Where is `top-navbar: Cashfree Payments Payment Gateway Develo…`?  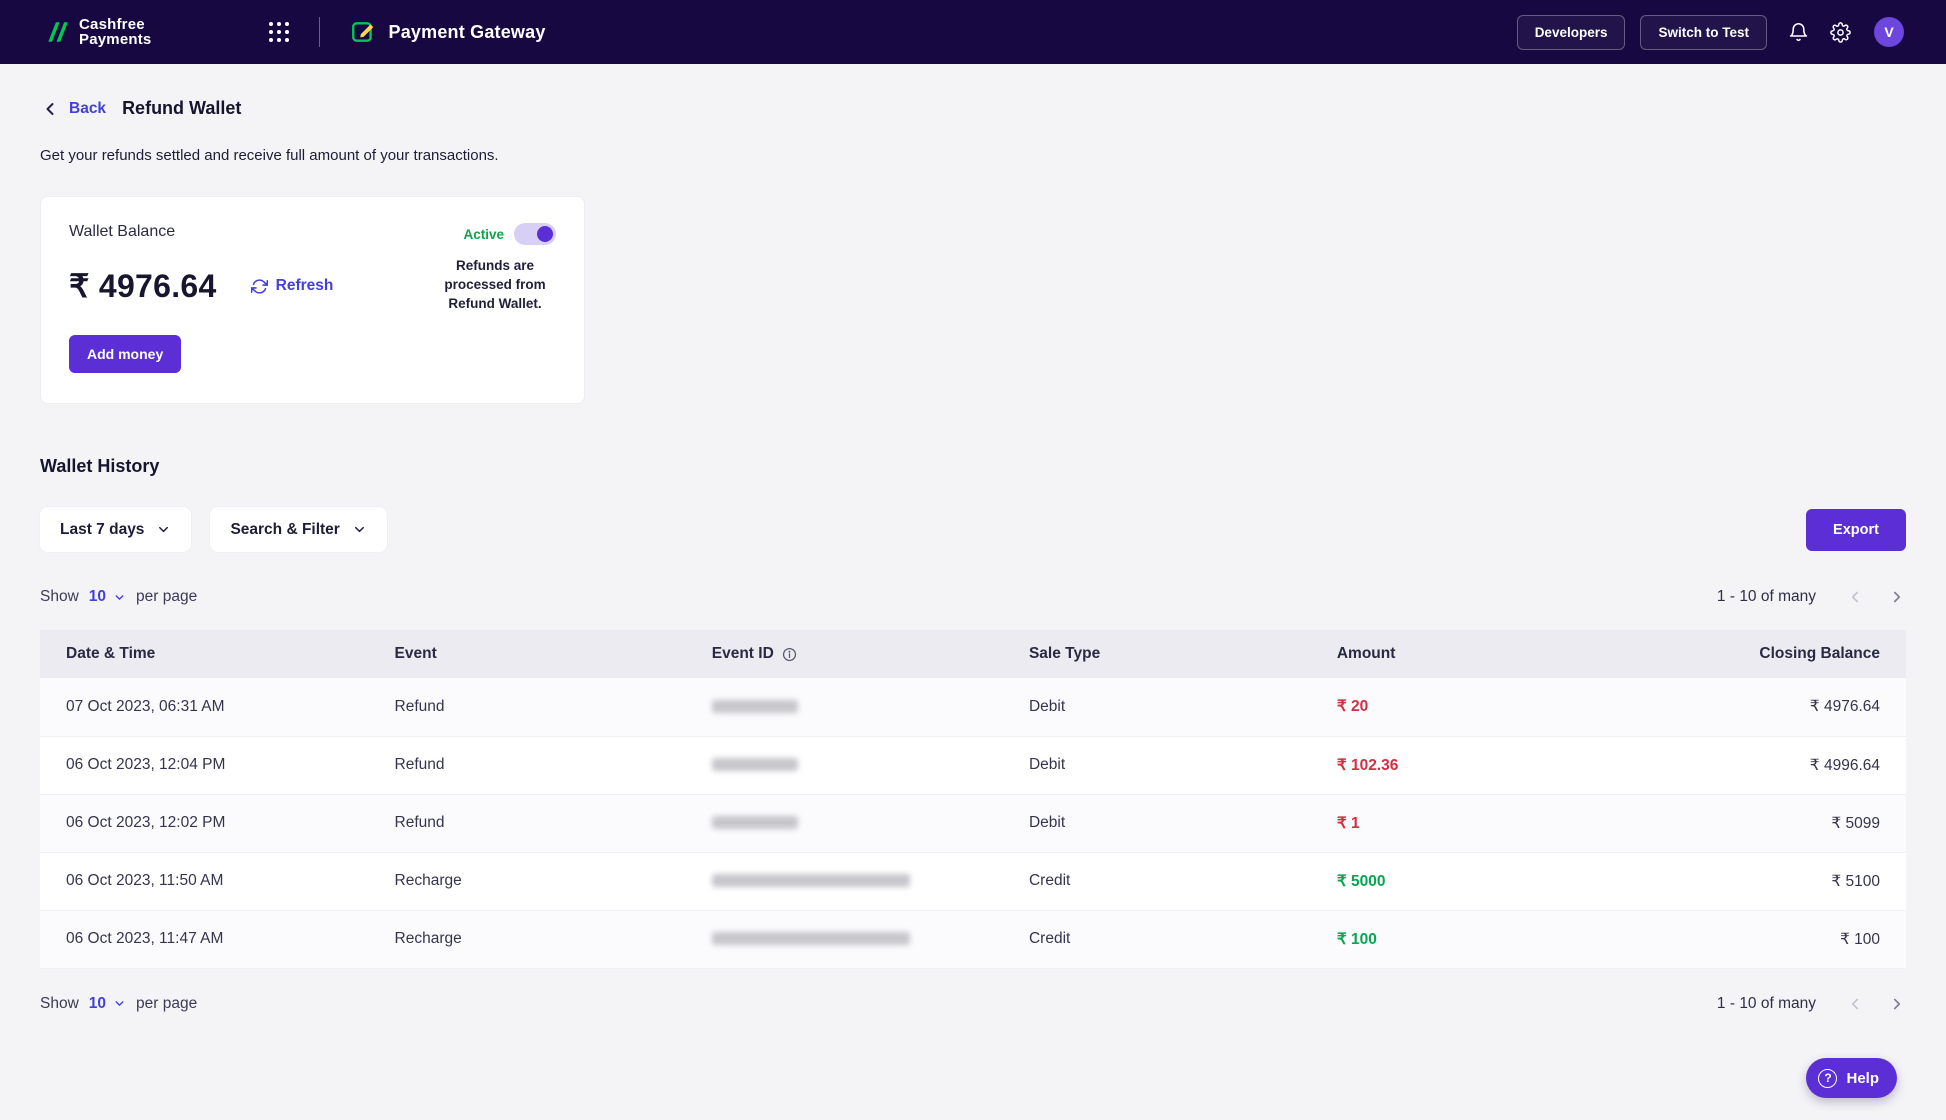 top-navbar: Cashfree Payments Payment Gateway Develo… is located at coordinates (973, 32).